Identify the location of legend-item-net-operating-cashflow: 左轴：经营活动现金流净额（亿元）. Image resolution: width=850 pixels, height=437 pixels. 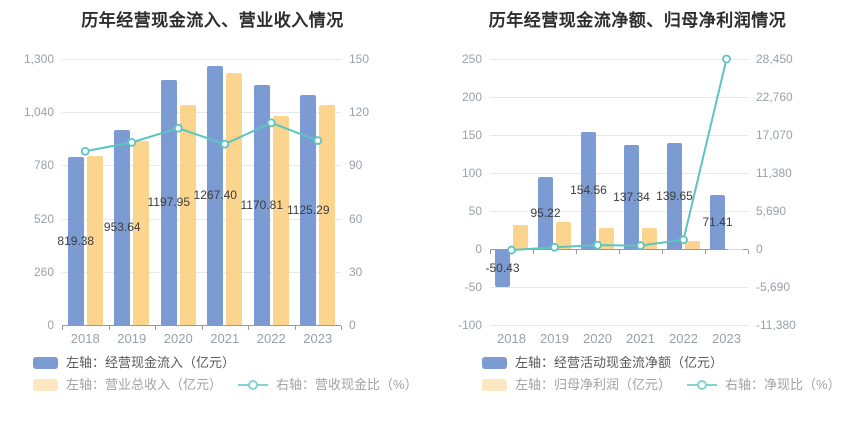
(602, 362).